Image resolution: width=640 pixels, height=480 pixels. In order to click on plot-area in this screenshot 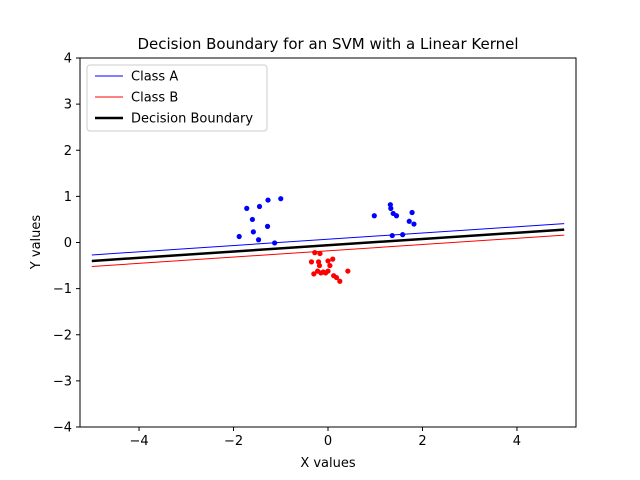, I will do `click(328, 240)`.